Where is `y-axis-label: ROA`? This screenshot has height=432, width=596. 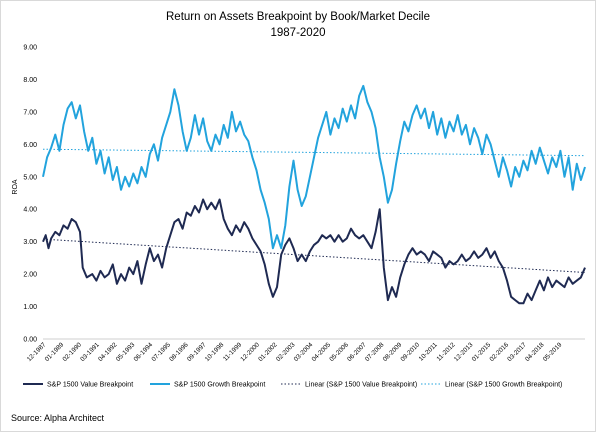
y-axis-label: ROA is located at coordinates (15, 187).